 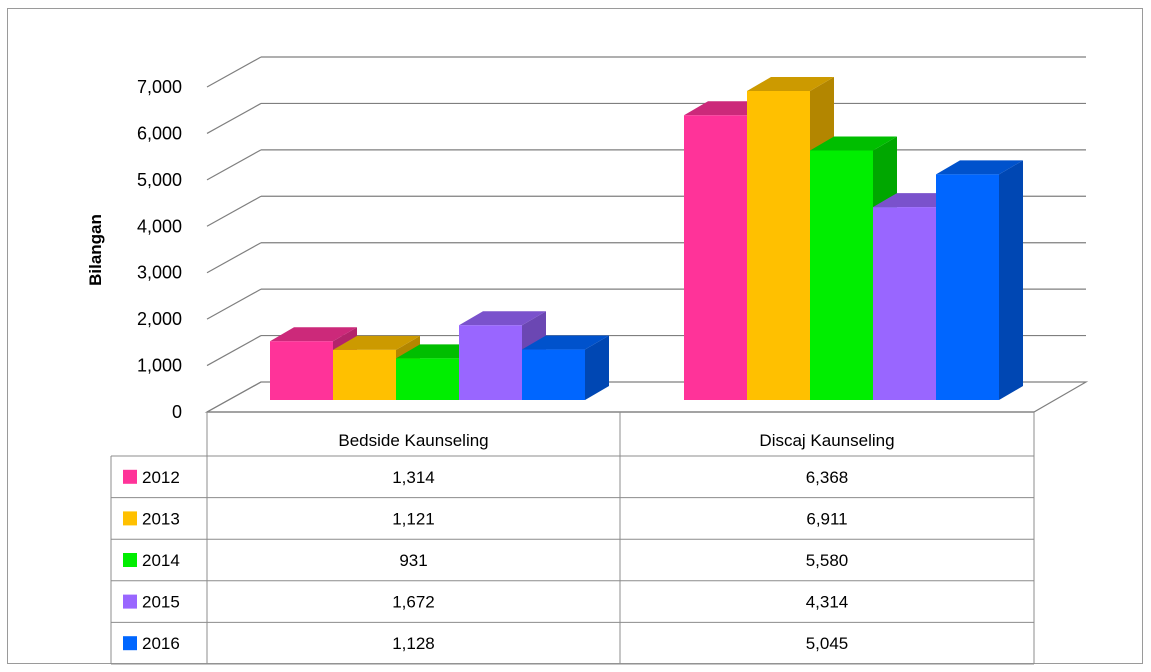 I want to click on y-tick-label: 7,000, so click(x=159, y=87).